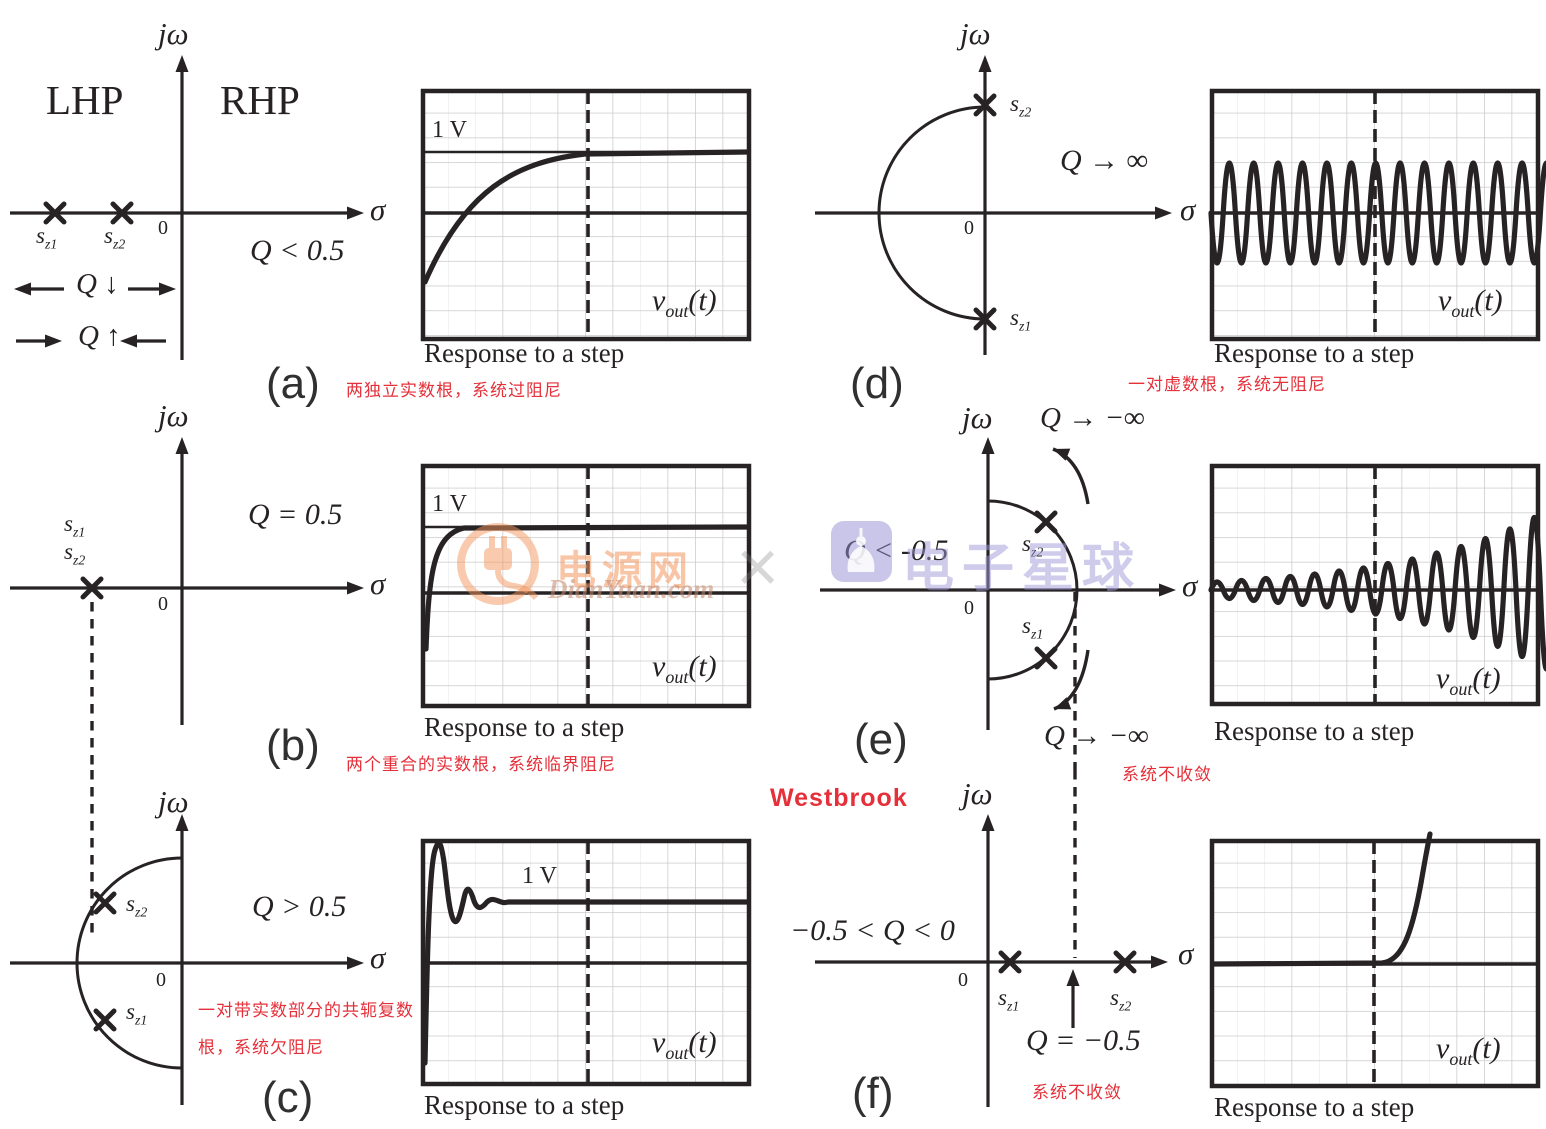  I want to click on scope-d, so click(1377, 215).